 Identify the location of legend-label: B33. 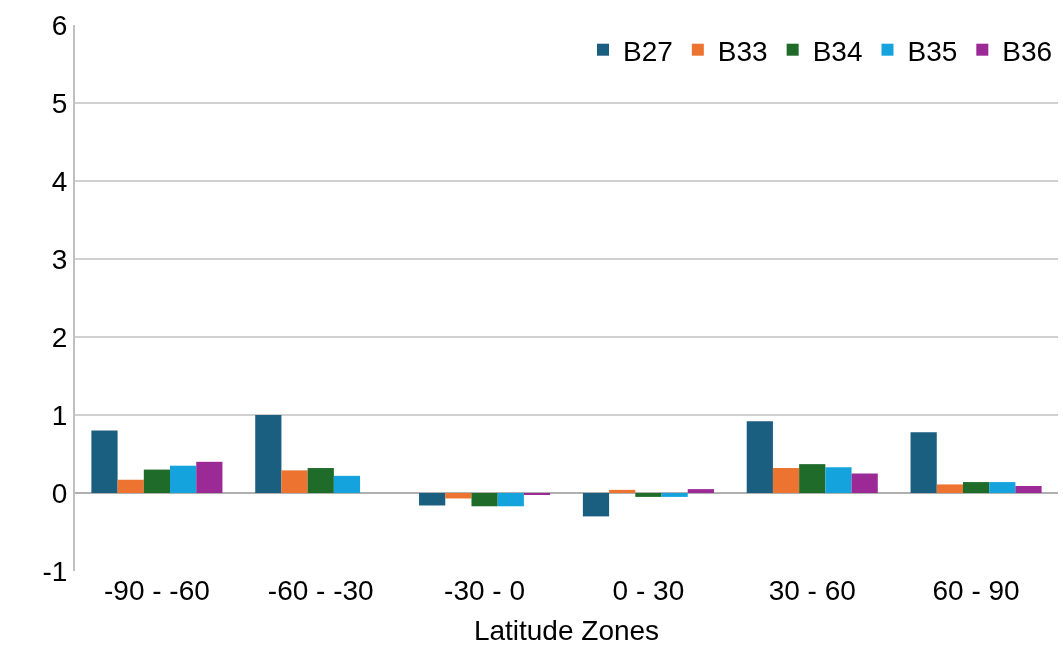
(742, 51).